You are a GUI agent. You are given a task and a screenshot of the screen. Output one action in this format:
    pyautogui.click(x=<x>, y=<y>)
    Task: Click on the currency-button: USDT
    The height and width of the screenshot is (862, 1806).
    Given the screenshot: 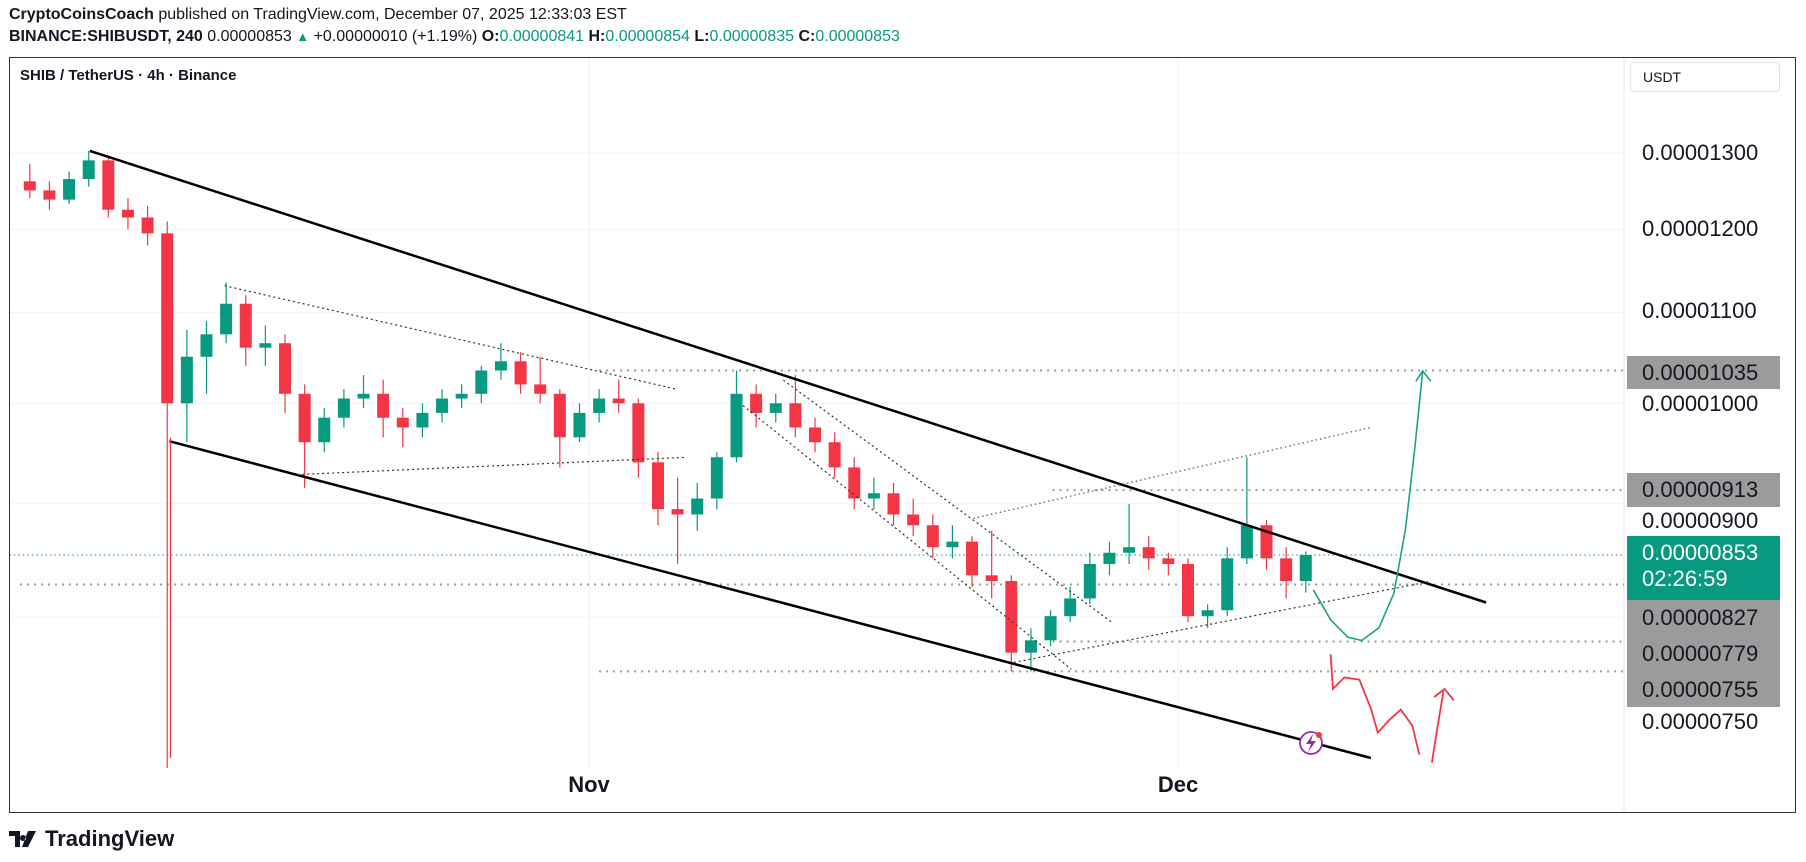 What is the action you would take?
    pyautogui.click(x=1705, y=77)
    